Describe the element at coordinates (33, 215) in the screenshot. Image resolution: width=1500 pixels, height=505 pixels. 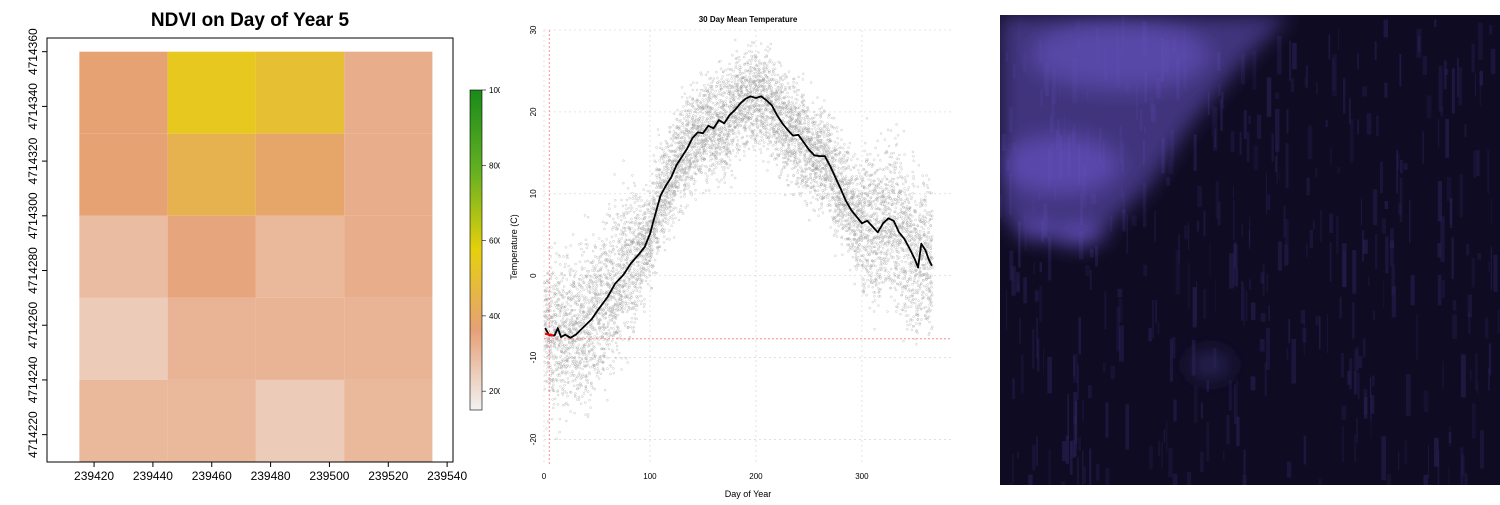
I see `y-tick-label: 4714300` at that location.